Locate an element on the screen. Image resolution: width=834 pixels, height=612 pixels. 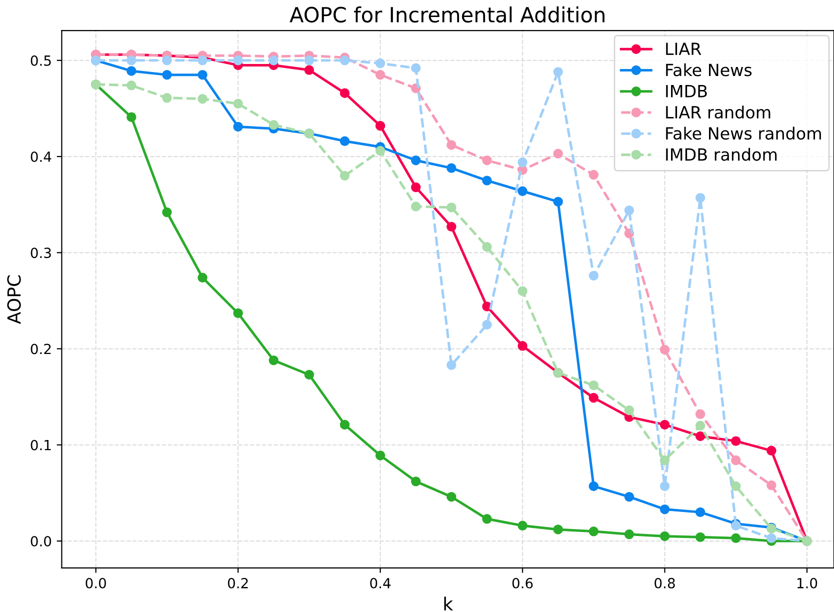
x-tick-label: 0.2 is located at coordinates (238, 583).